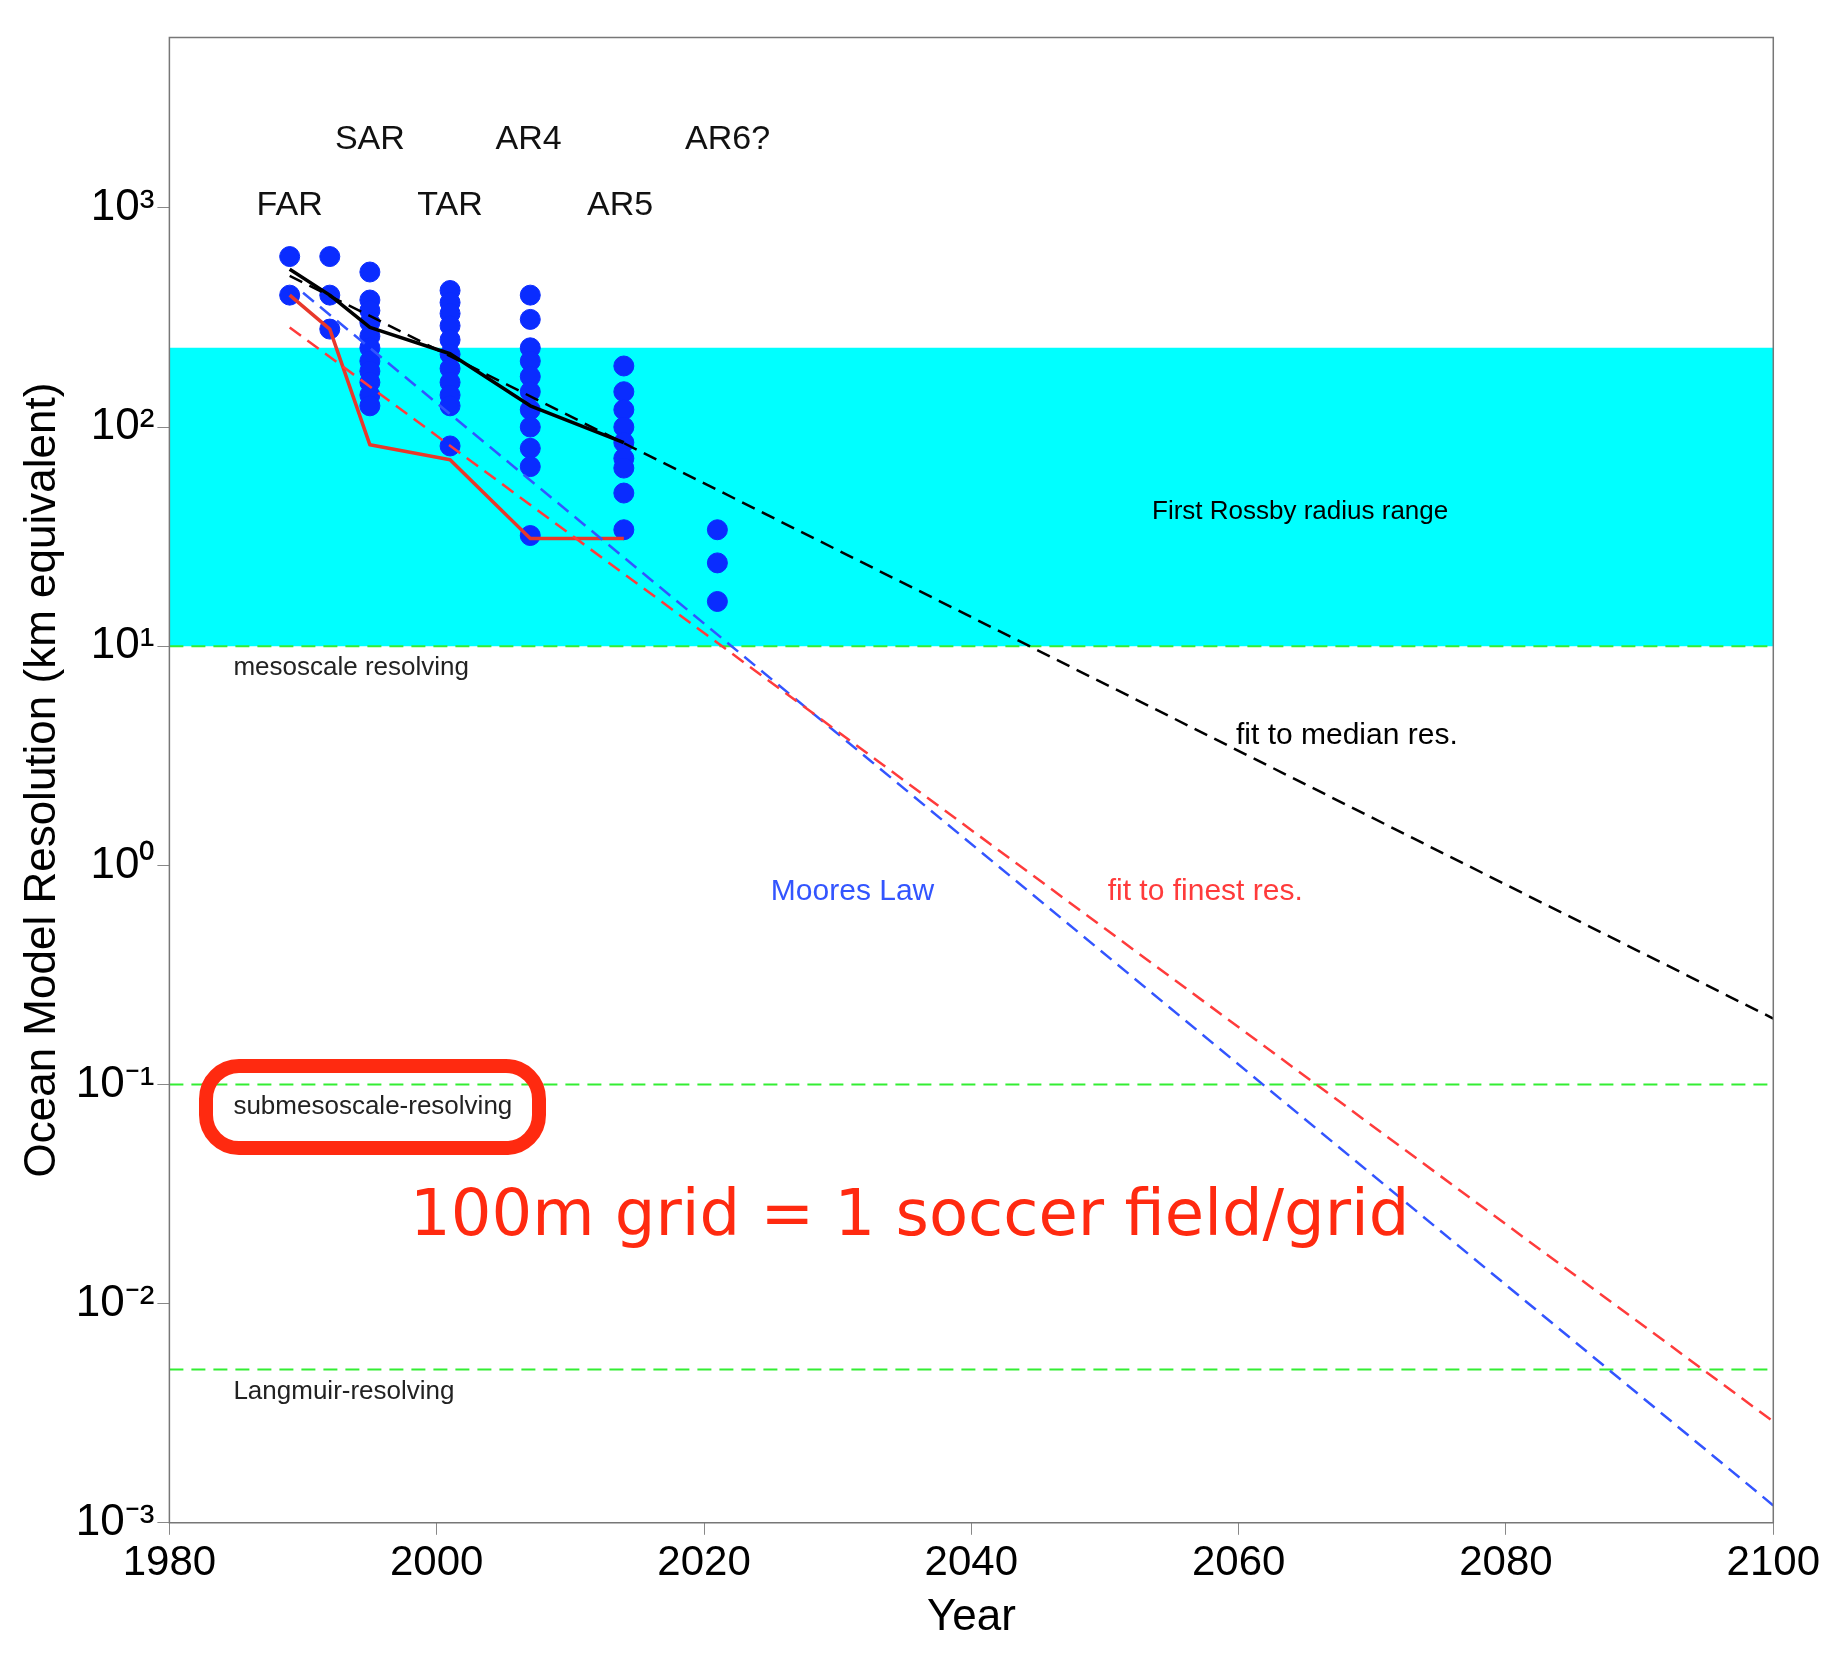  What do you see at coordinates (369, 137) in the screenshot?
I see `annotation: SAR` at bounding box center [369, 137].